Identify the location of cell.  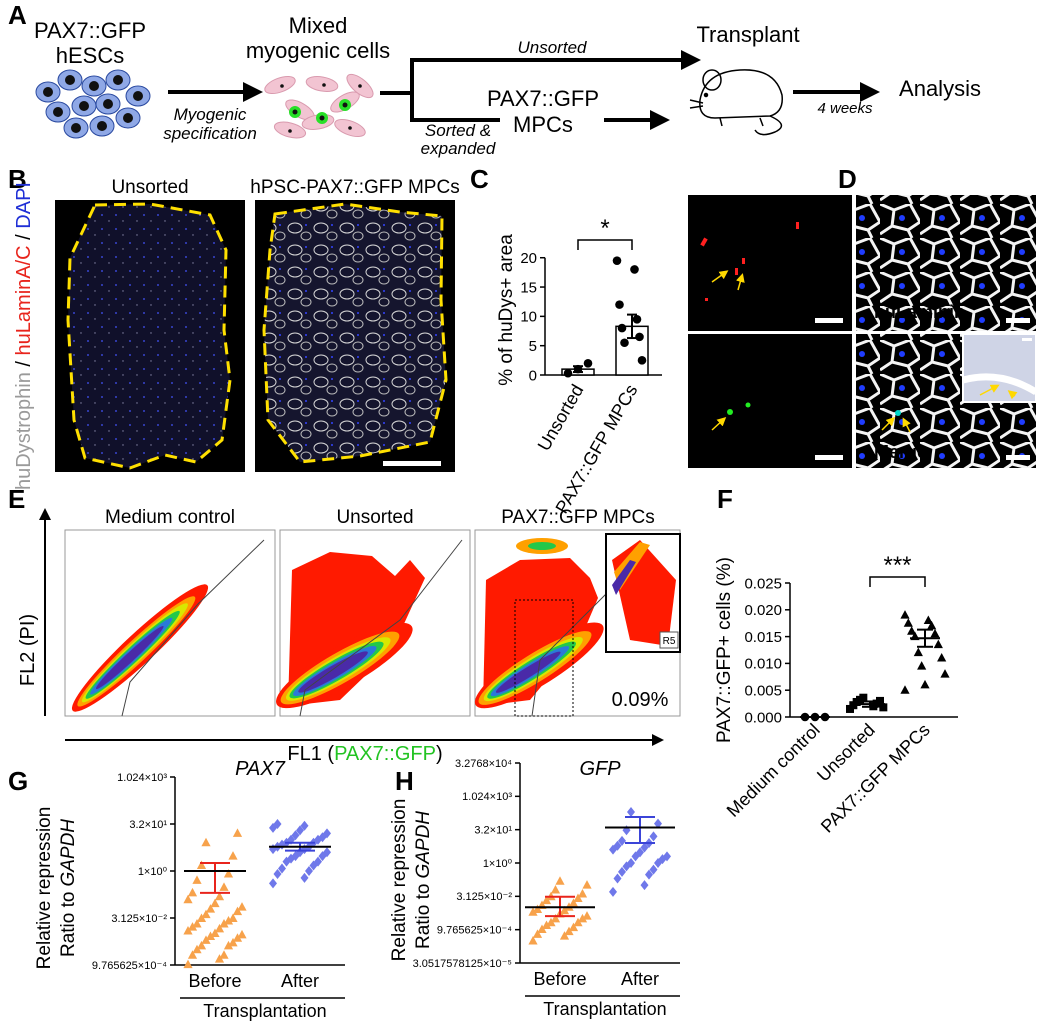
(280, 85).